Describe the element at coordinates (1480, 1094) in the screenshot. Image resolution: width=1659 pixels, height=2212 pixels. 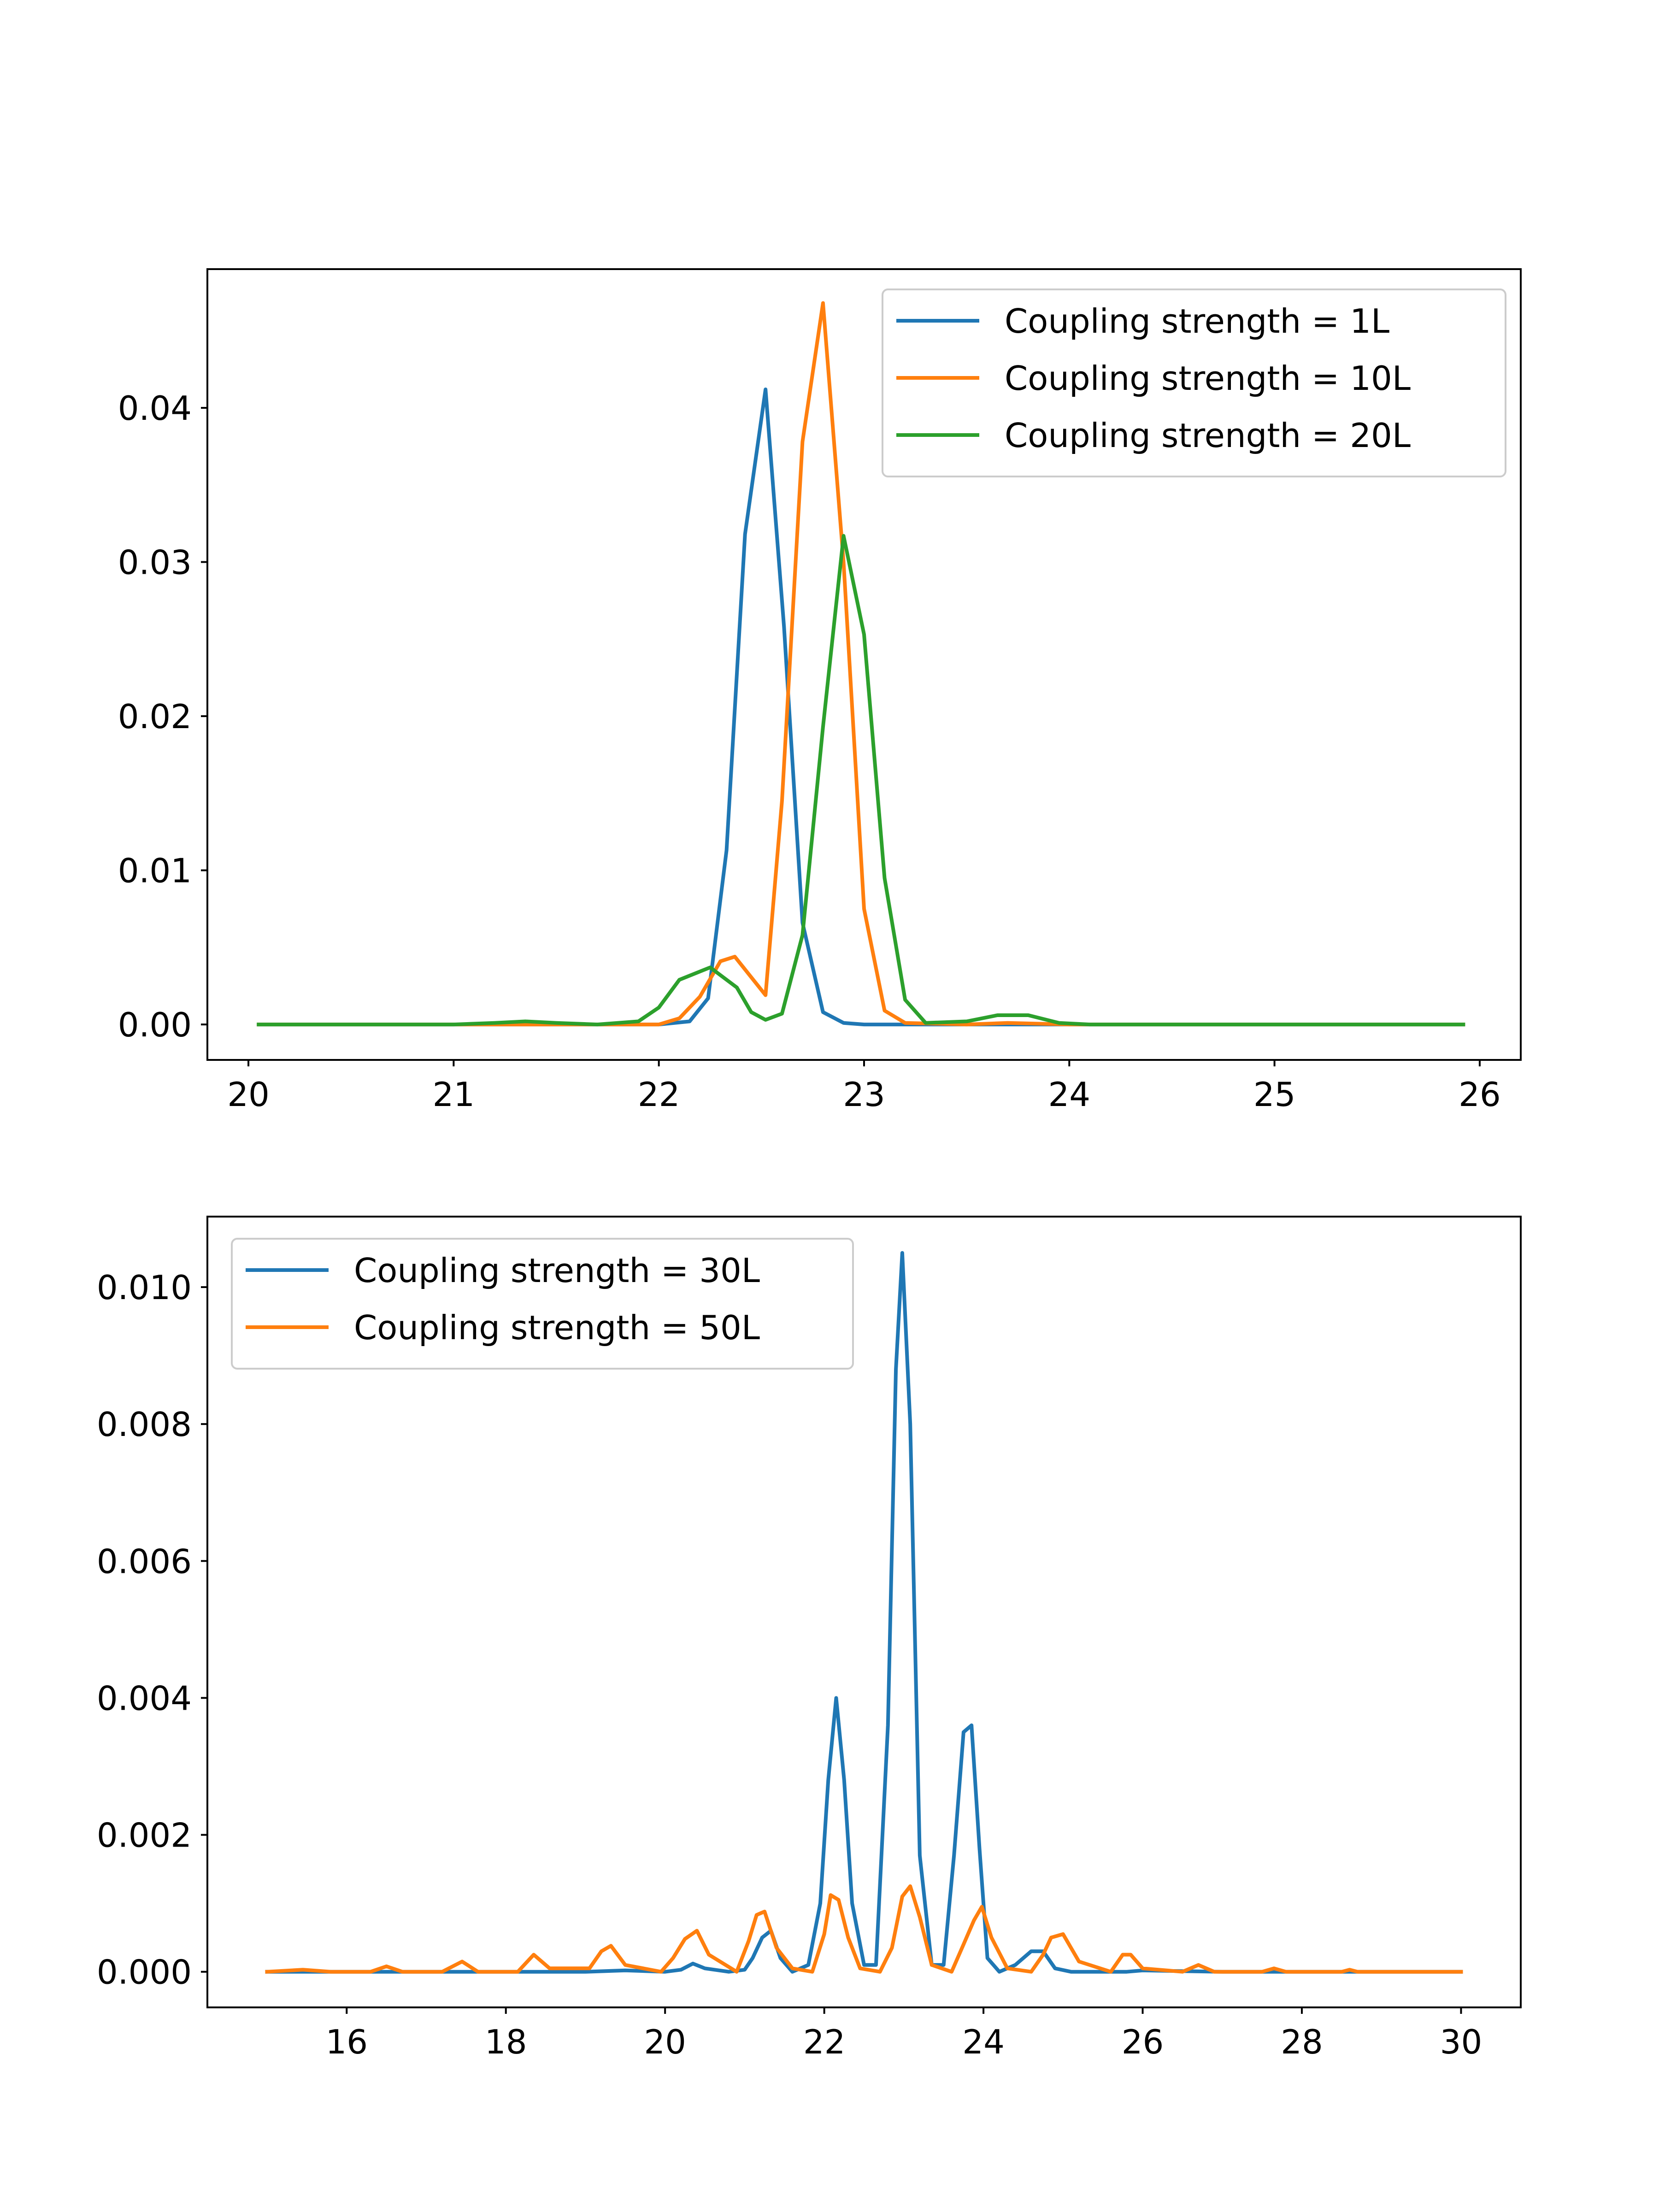
I see `top-xtick-label: 26` at that location.